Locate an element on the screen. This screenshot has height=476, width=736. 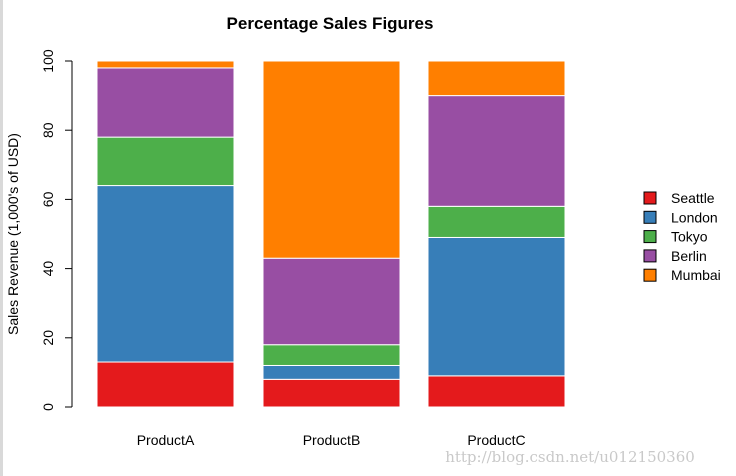
legend-label-seattle: Seattle is located at coordinates (693, 198).